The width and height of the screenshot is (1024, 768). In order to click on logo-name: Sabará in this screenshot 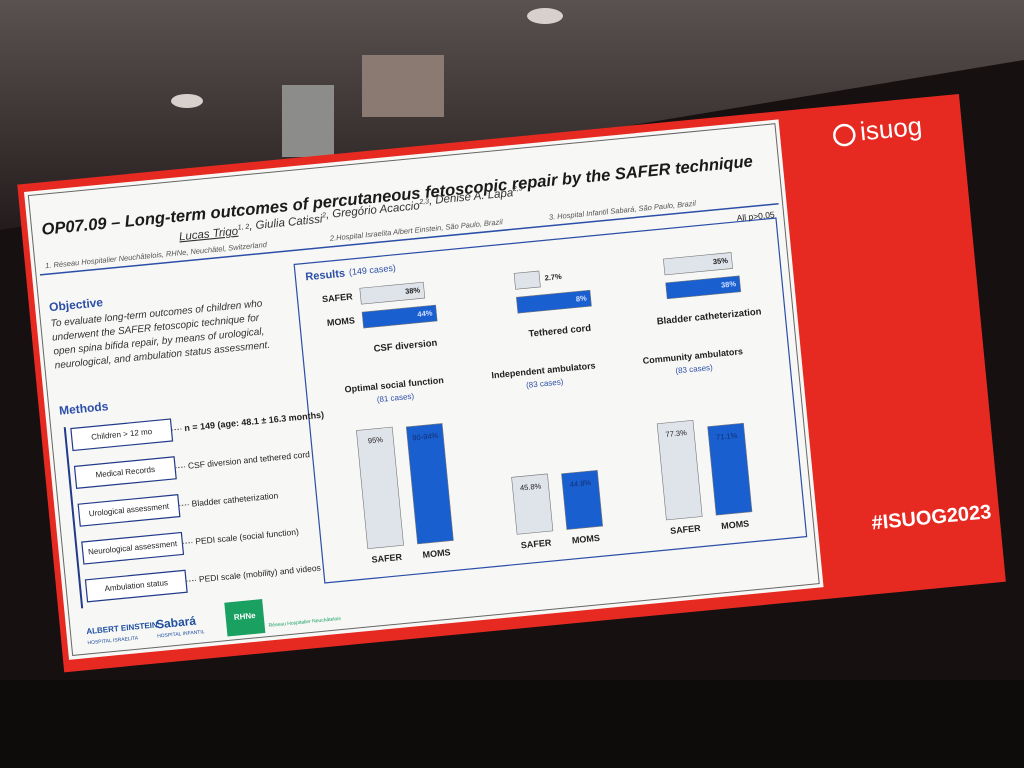, I will do `click(176, 623)`.